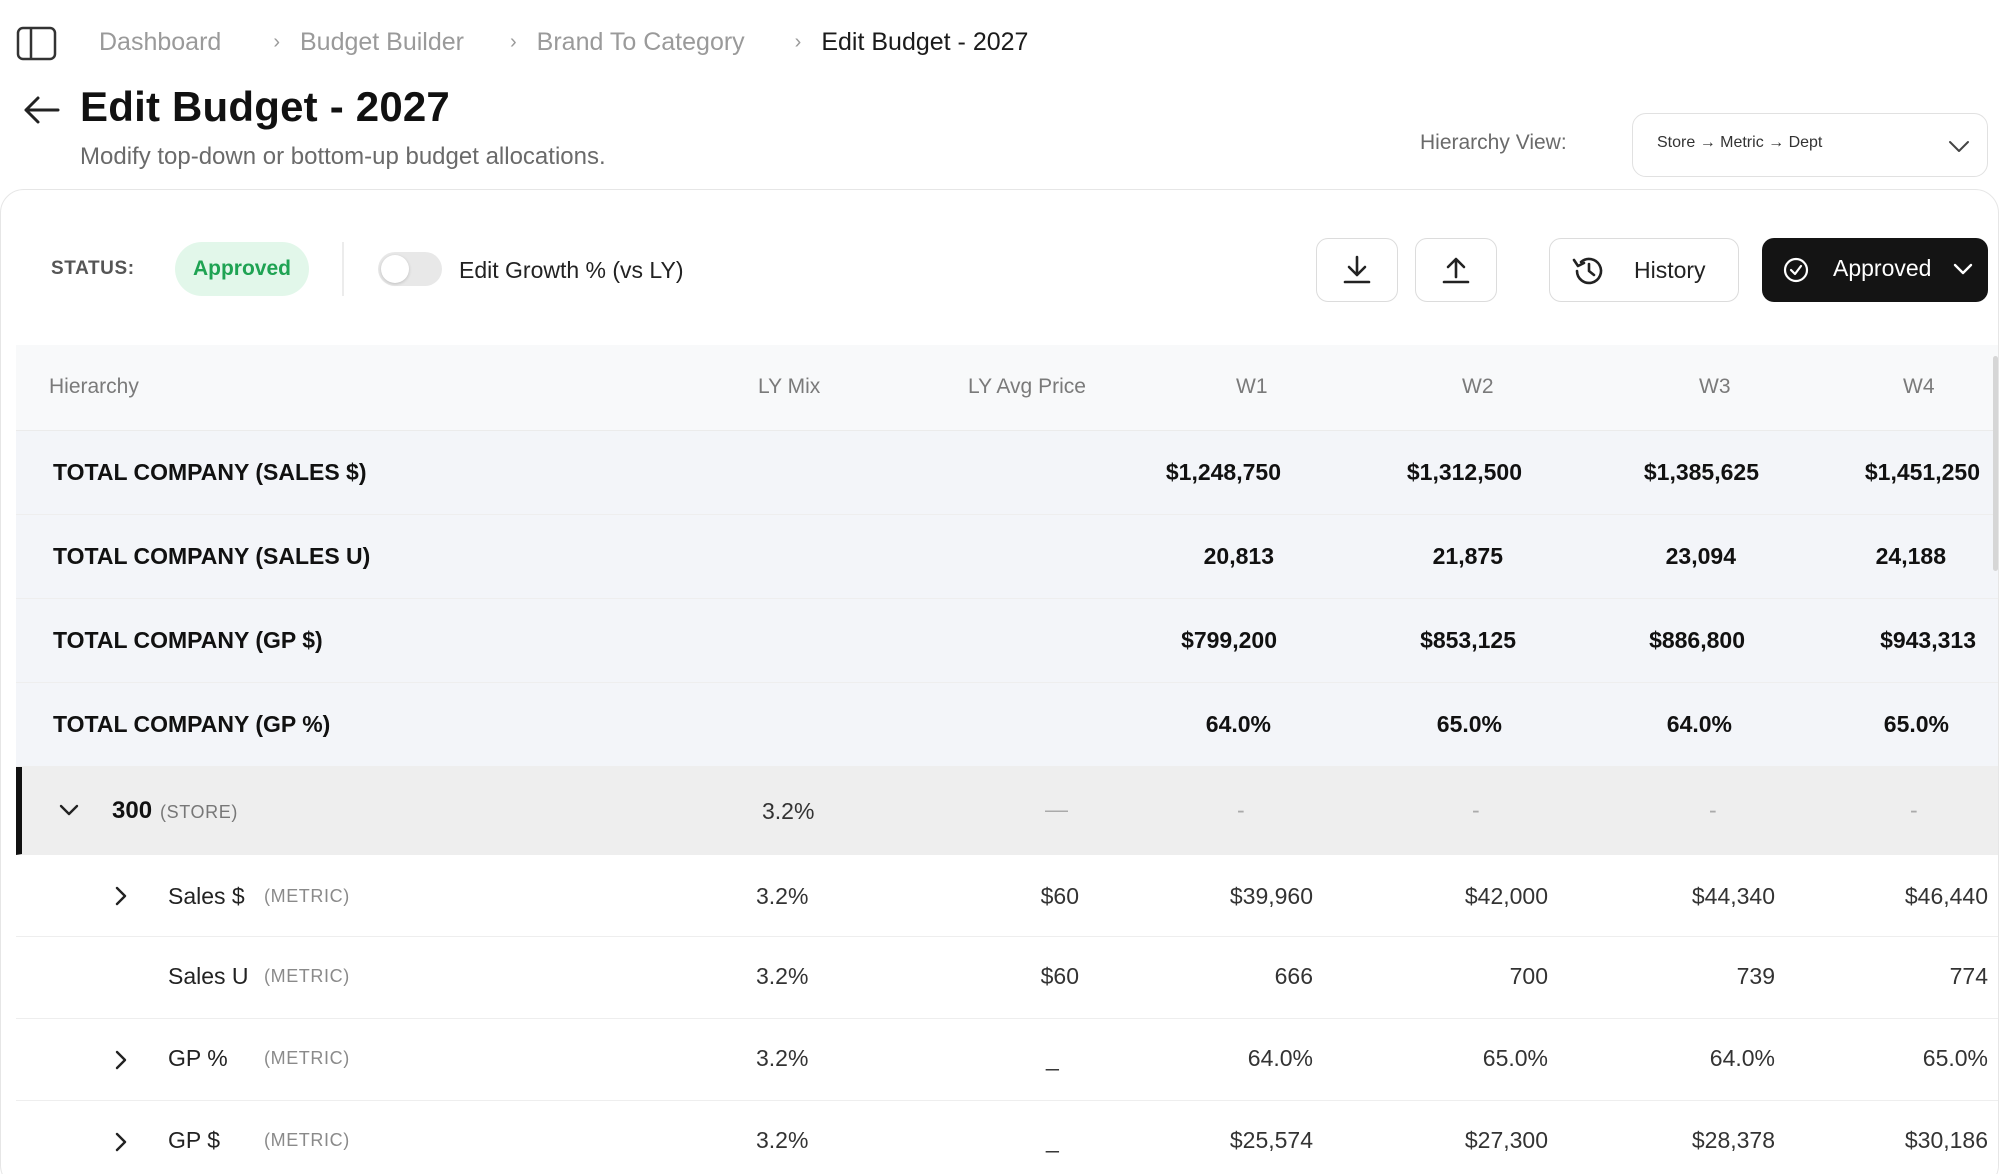  What do you see at coordinates (1469, 724) in the screenshot?
I see `total-w2: 65.0%` at bounding box center [1469, 724].